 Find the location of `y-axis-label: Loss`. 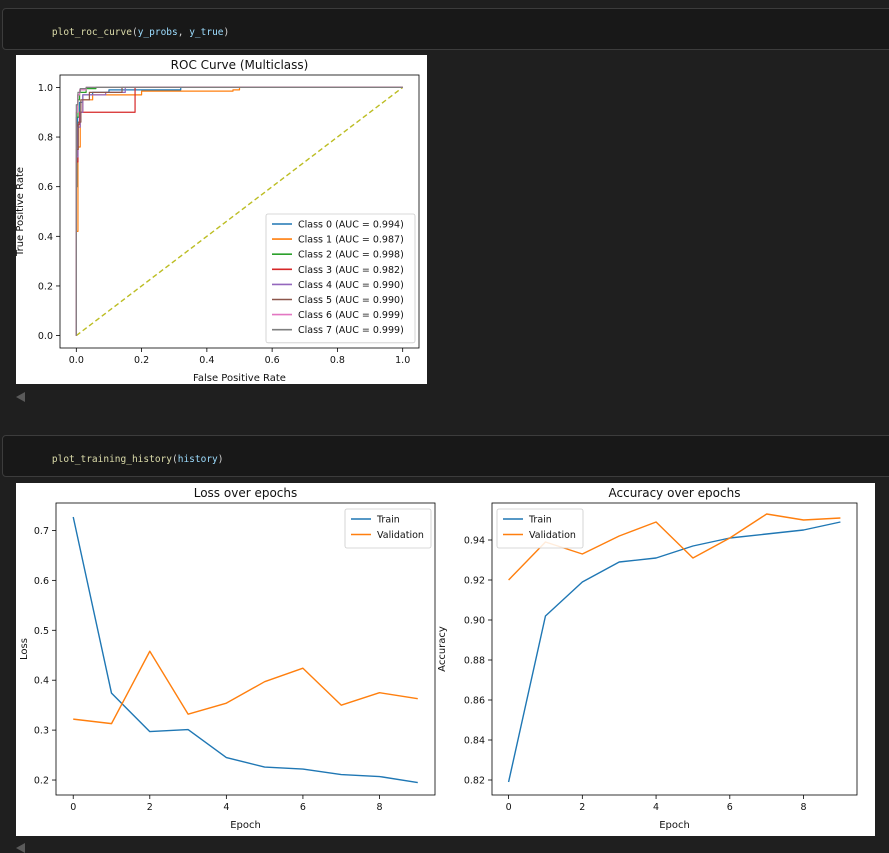

y-axis-label: Loss is located at coordinates (24, 649).